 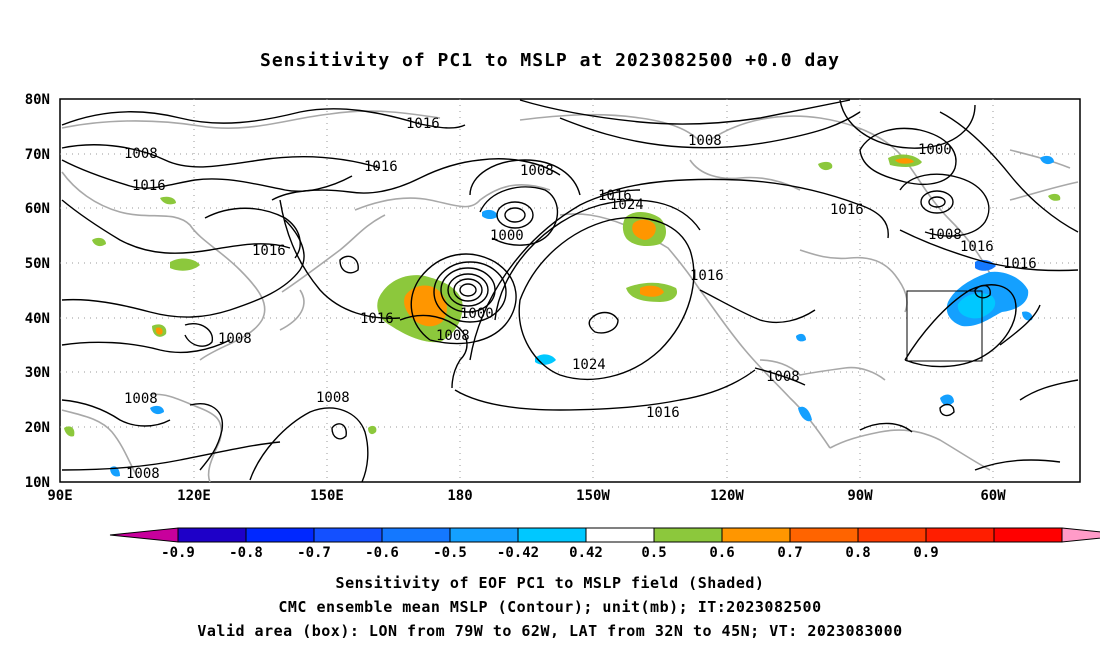 I want to click on lon-axis-labels: 90E 120E 150E 180 150W 120W 90W 60W, so click(x=526, y=496).